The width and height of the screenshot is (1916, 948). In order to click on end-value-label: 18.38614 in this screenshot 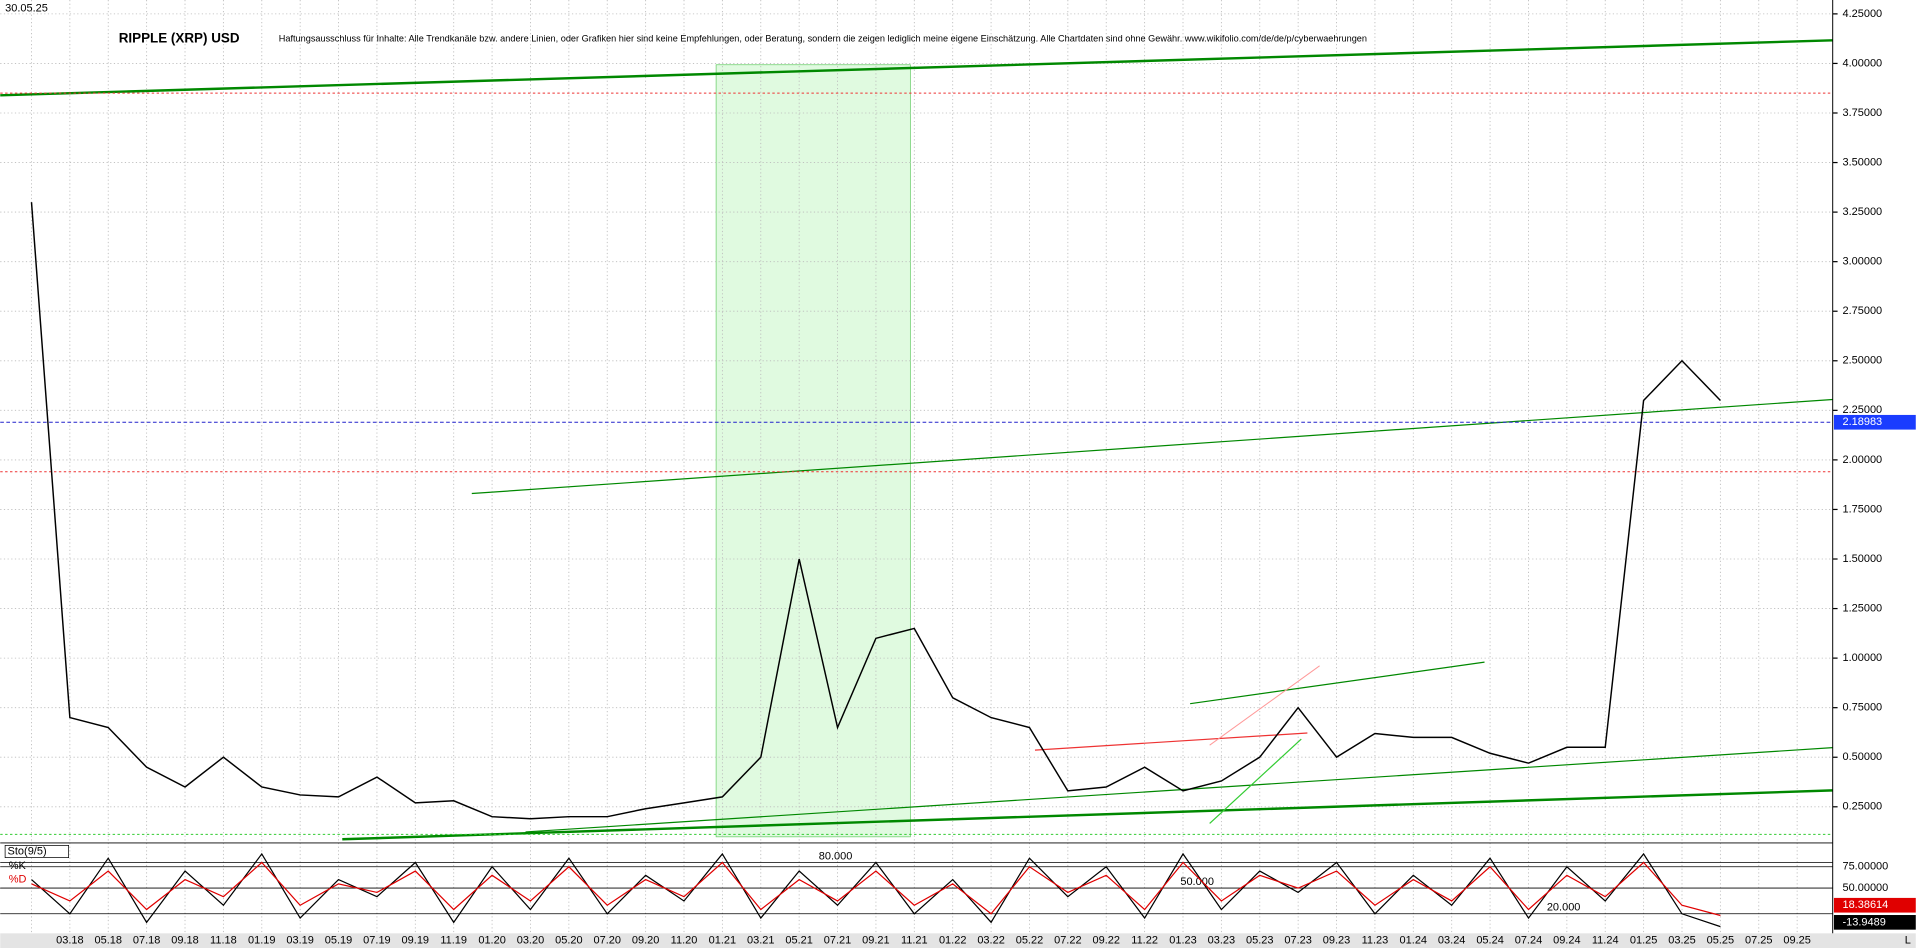, I will do `click(1865, 905)`.